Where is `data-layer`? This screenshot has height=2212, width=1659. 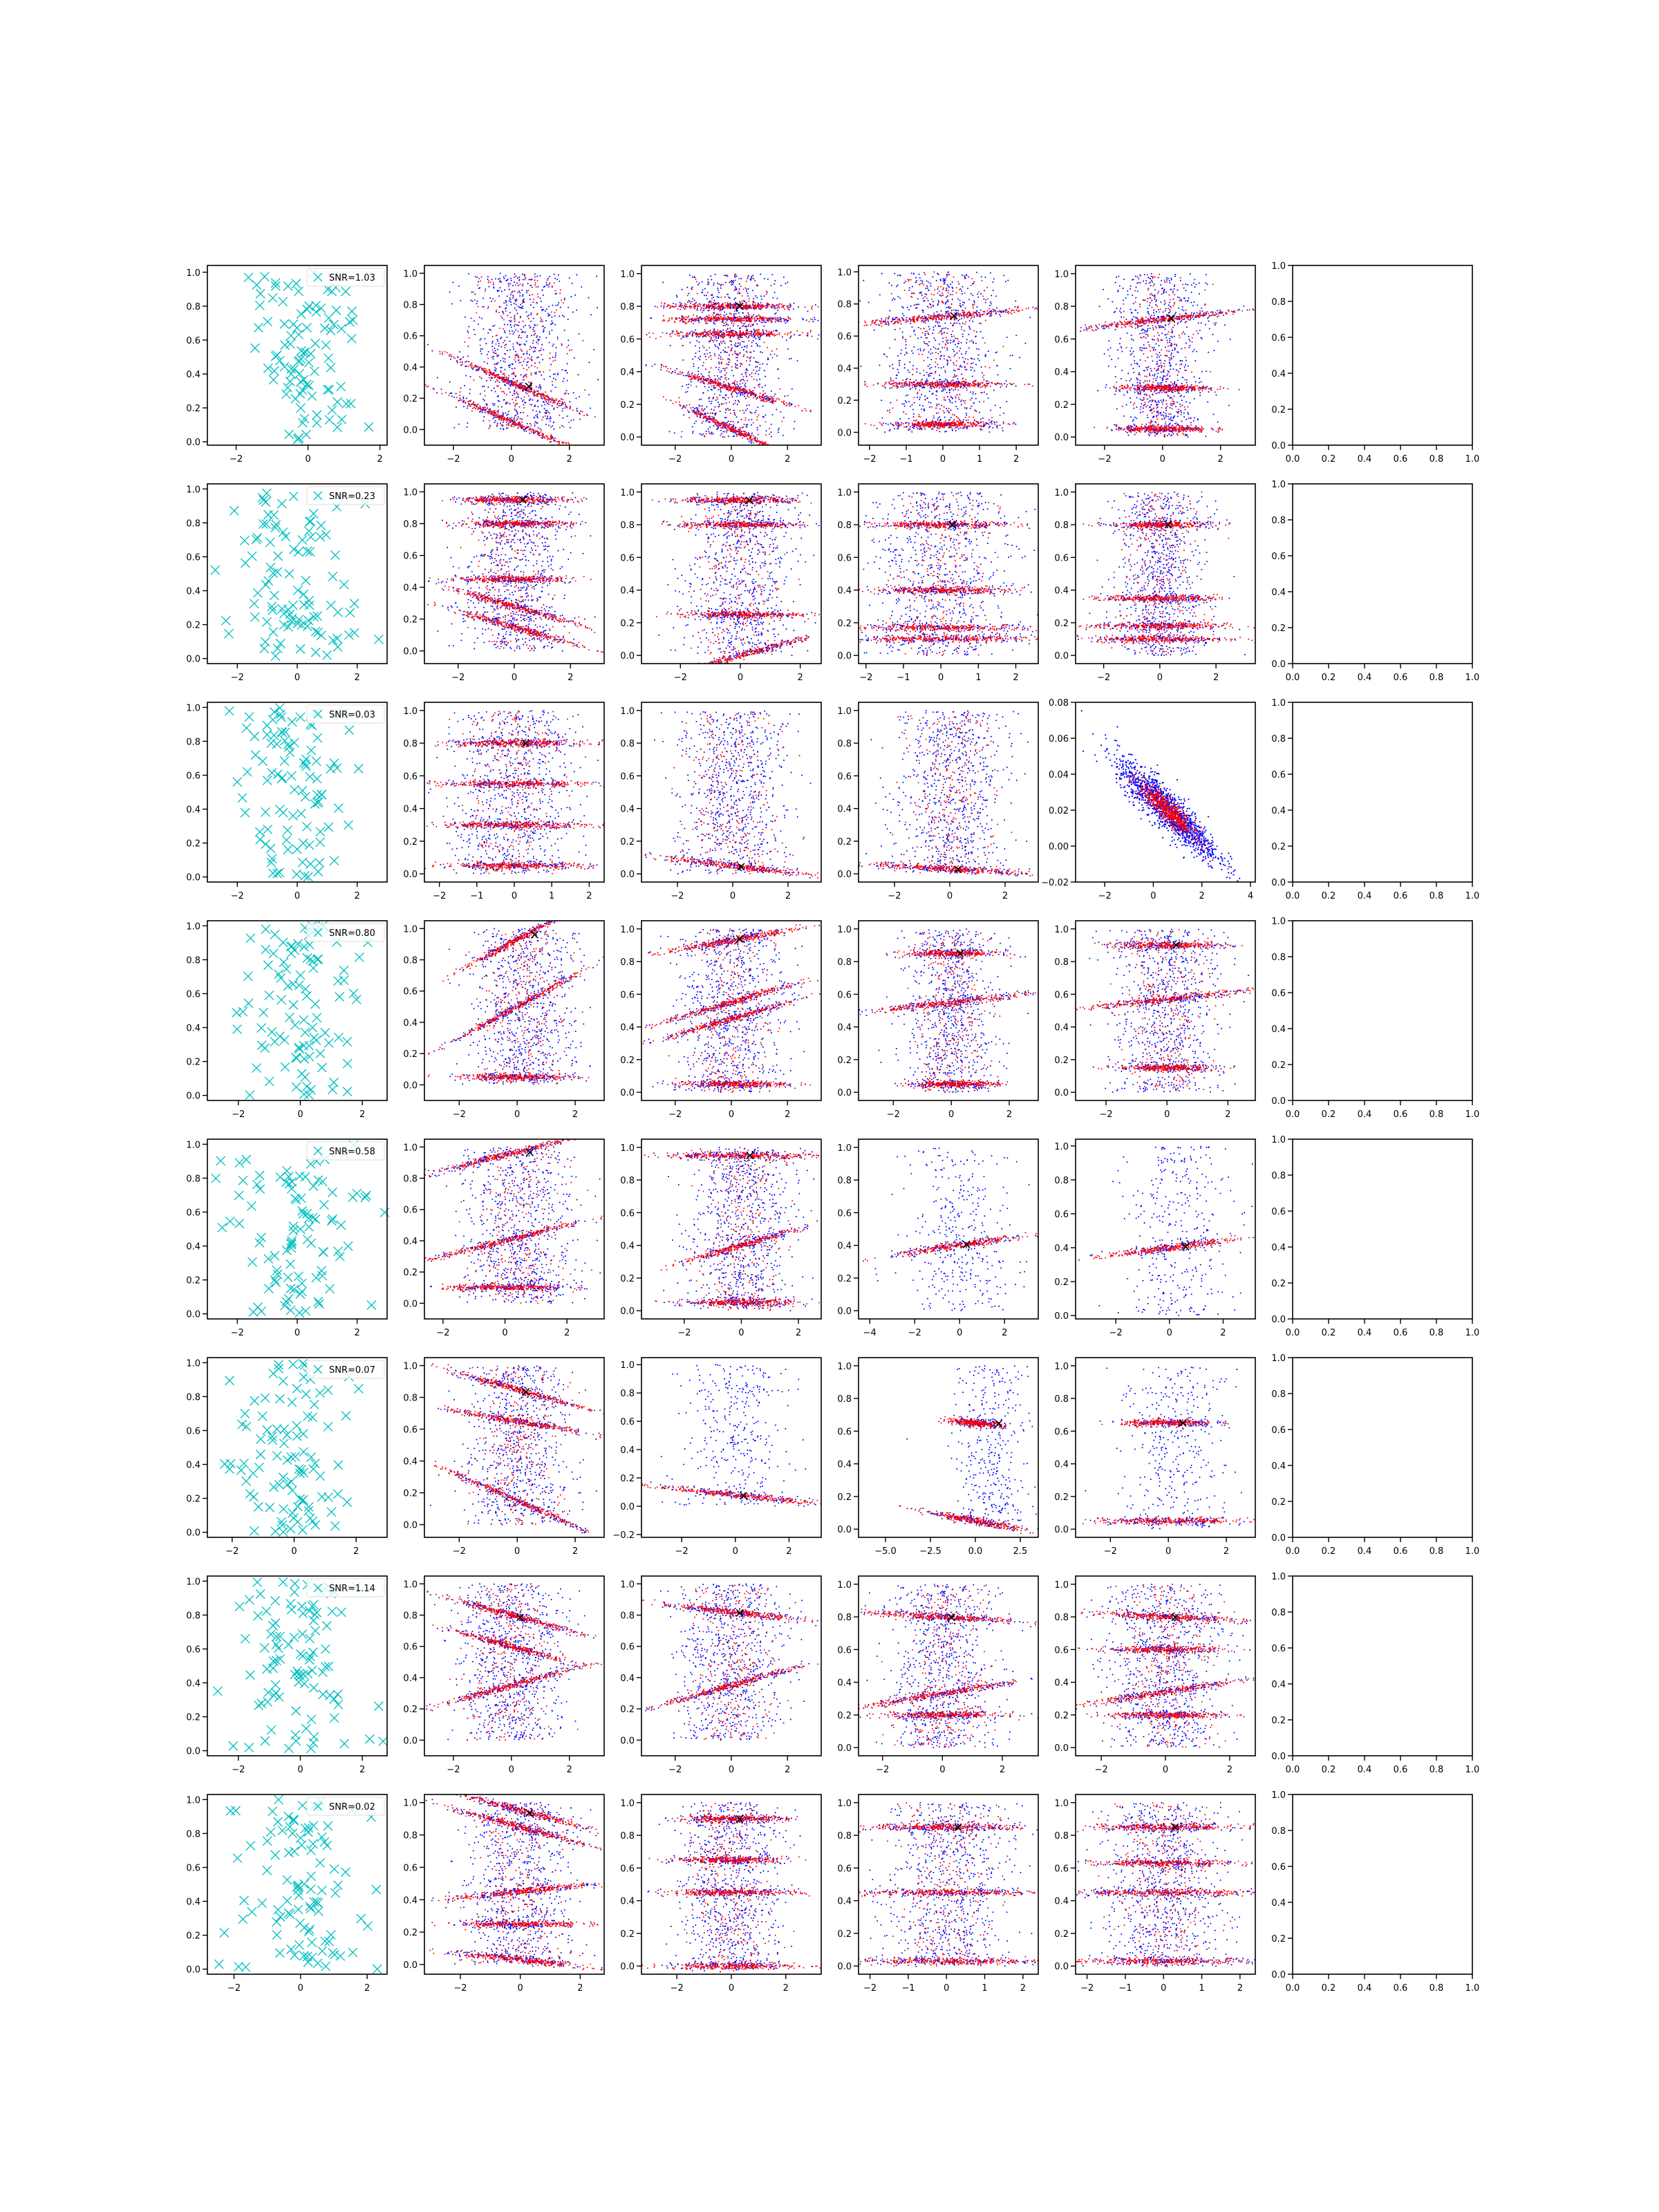 data-layer is located at coordinates (511, 358).